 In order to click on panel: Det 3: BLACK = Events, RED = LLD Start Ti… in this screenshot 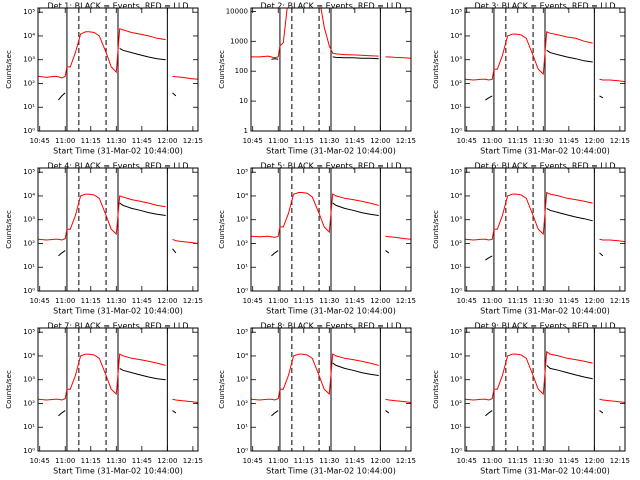, I will do `click(531, 79)`.